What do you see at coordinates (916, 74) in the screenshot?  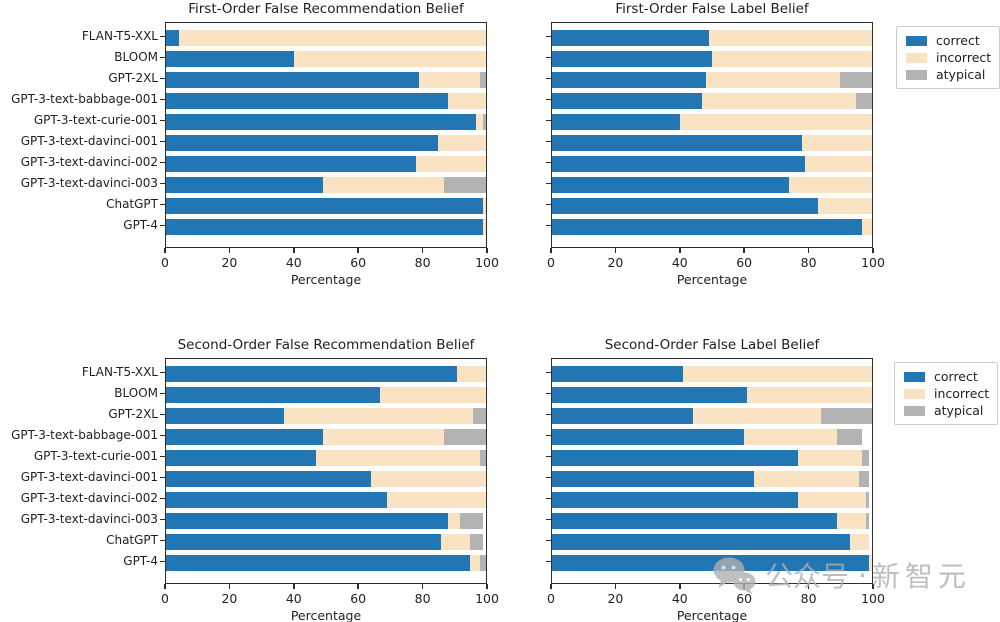 I see `legend-swatch-atypical` at bounding box center [916, 74].